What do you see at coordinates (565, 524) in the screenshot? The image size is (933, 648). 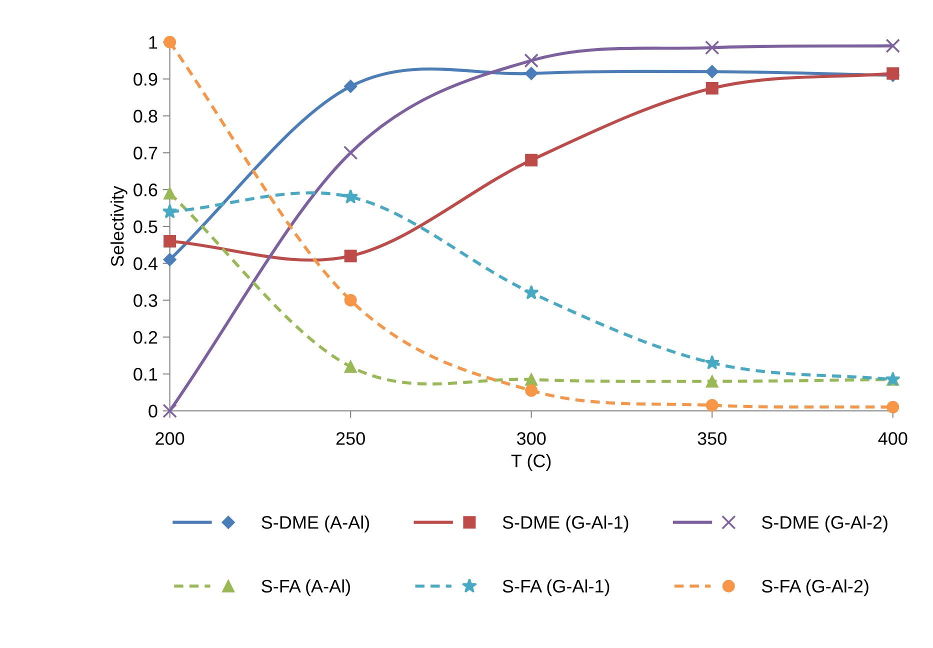 I see `legend-label: S-DME (G-Al-1)` at bounding box center [565, 524].